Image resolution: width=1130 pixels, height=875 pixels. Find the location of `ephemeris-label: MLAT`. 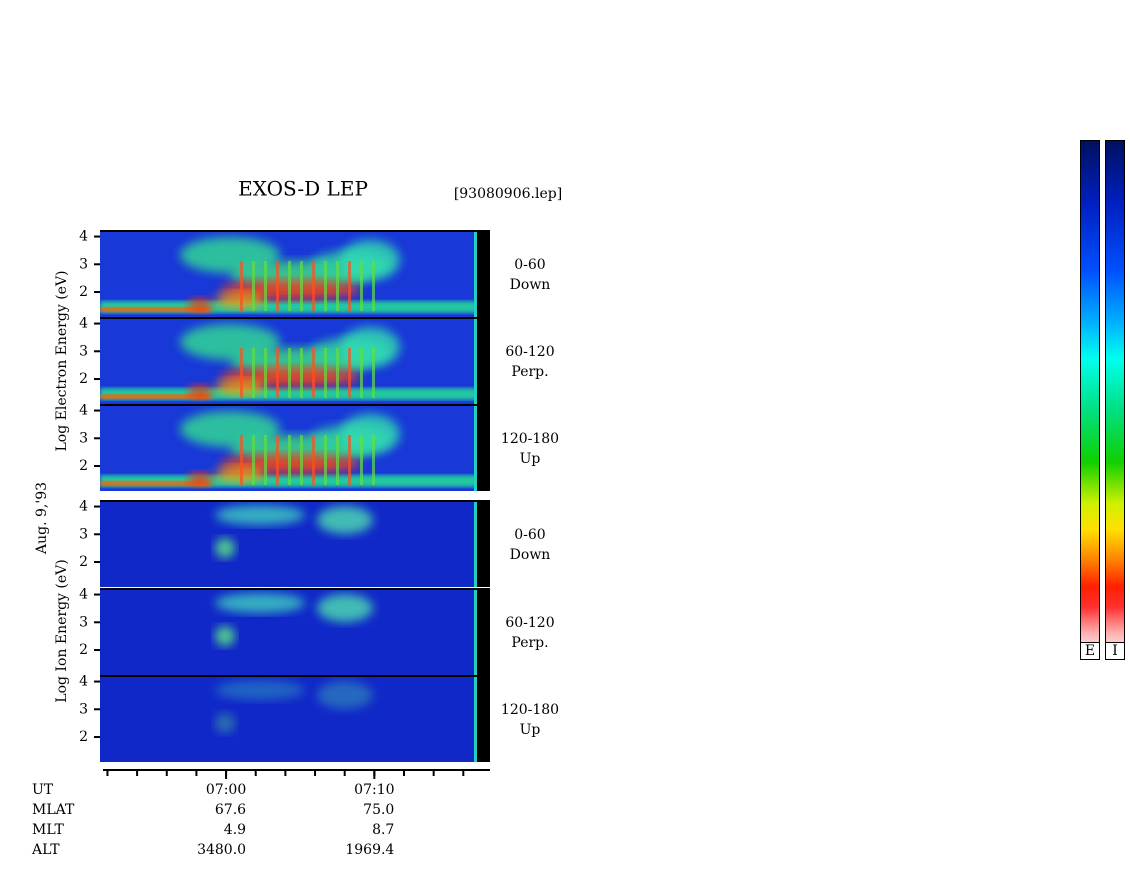

ephemeris-label: MLAT is located at coordinates (53, 810).